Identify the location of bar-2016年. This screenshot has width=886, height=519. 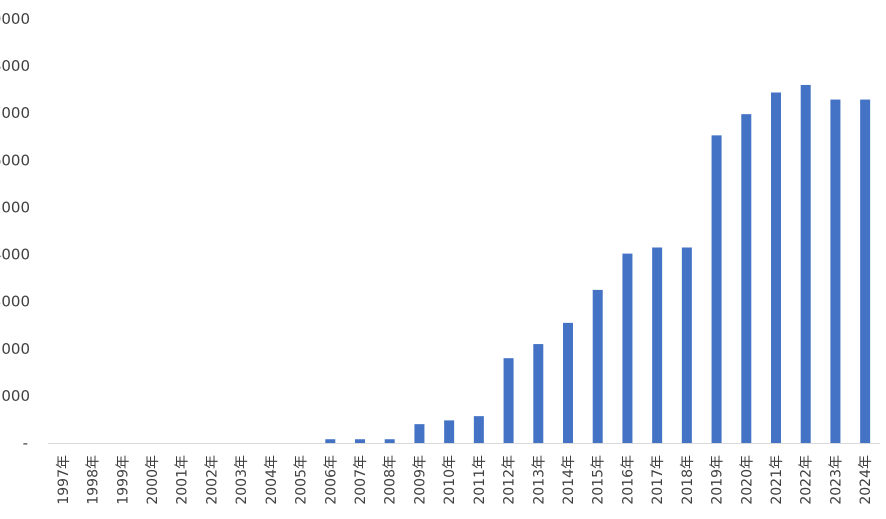
(627, 348).